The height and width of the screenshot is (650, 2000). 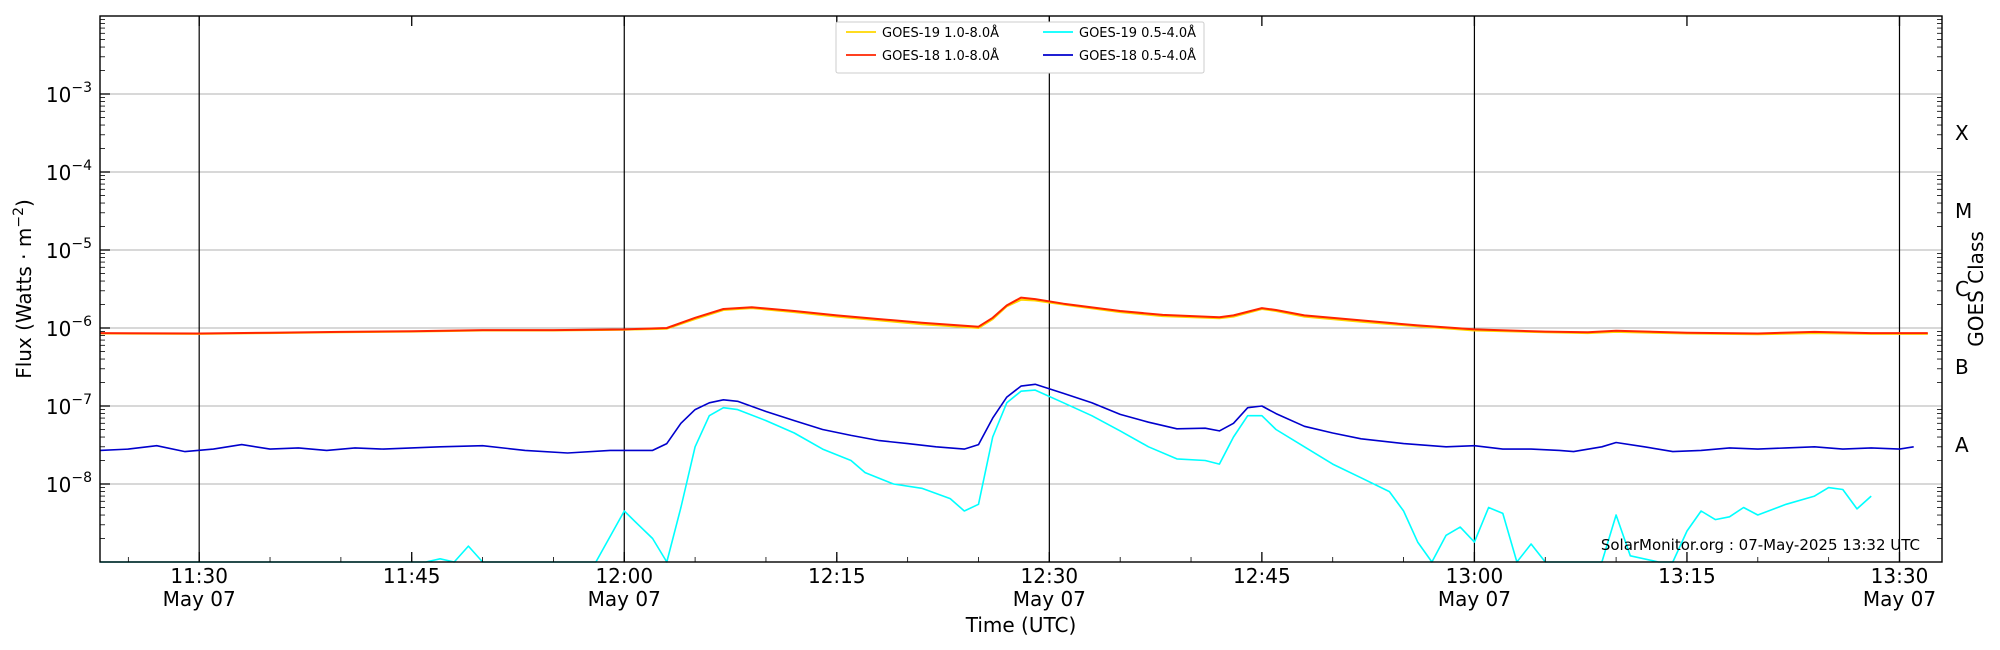 What do you see at coordinates (1976, 289) in the screenshot?
I see `secondary-y-axis-label: GOES Class` at bounding box center [1976, 289].